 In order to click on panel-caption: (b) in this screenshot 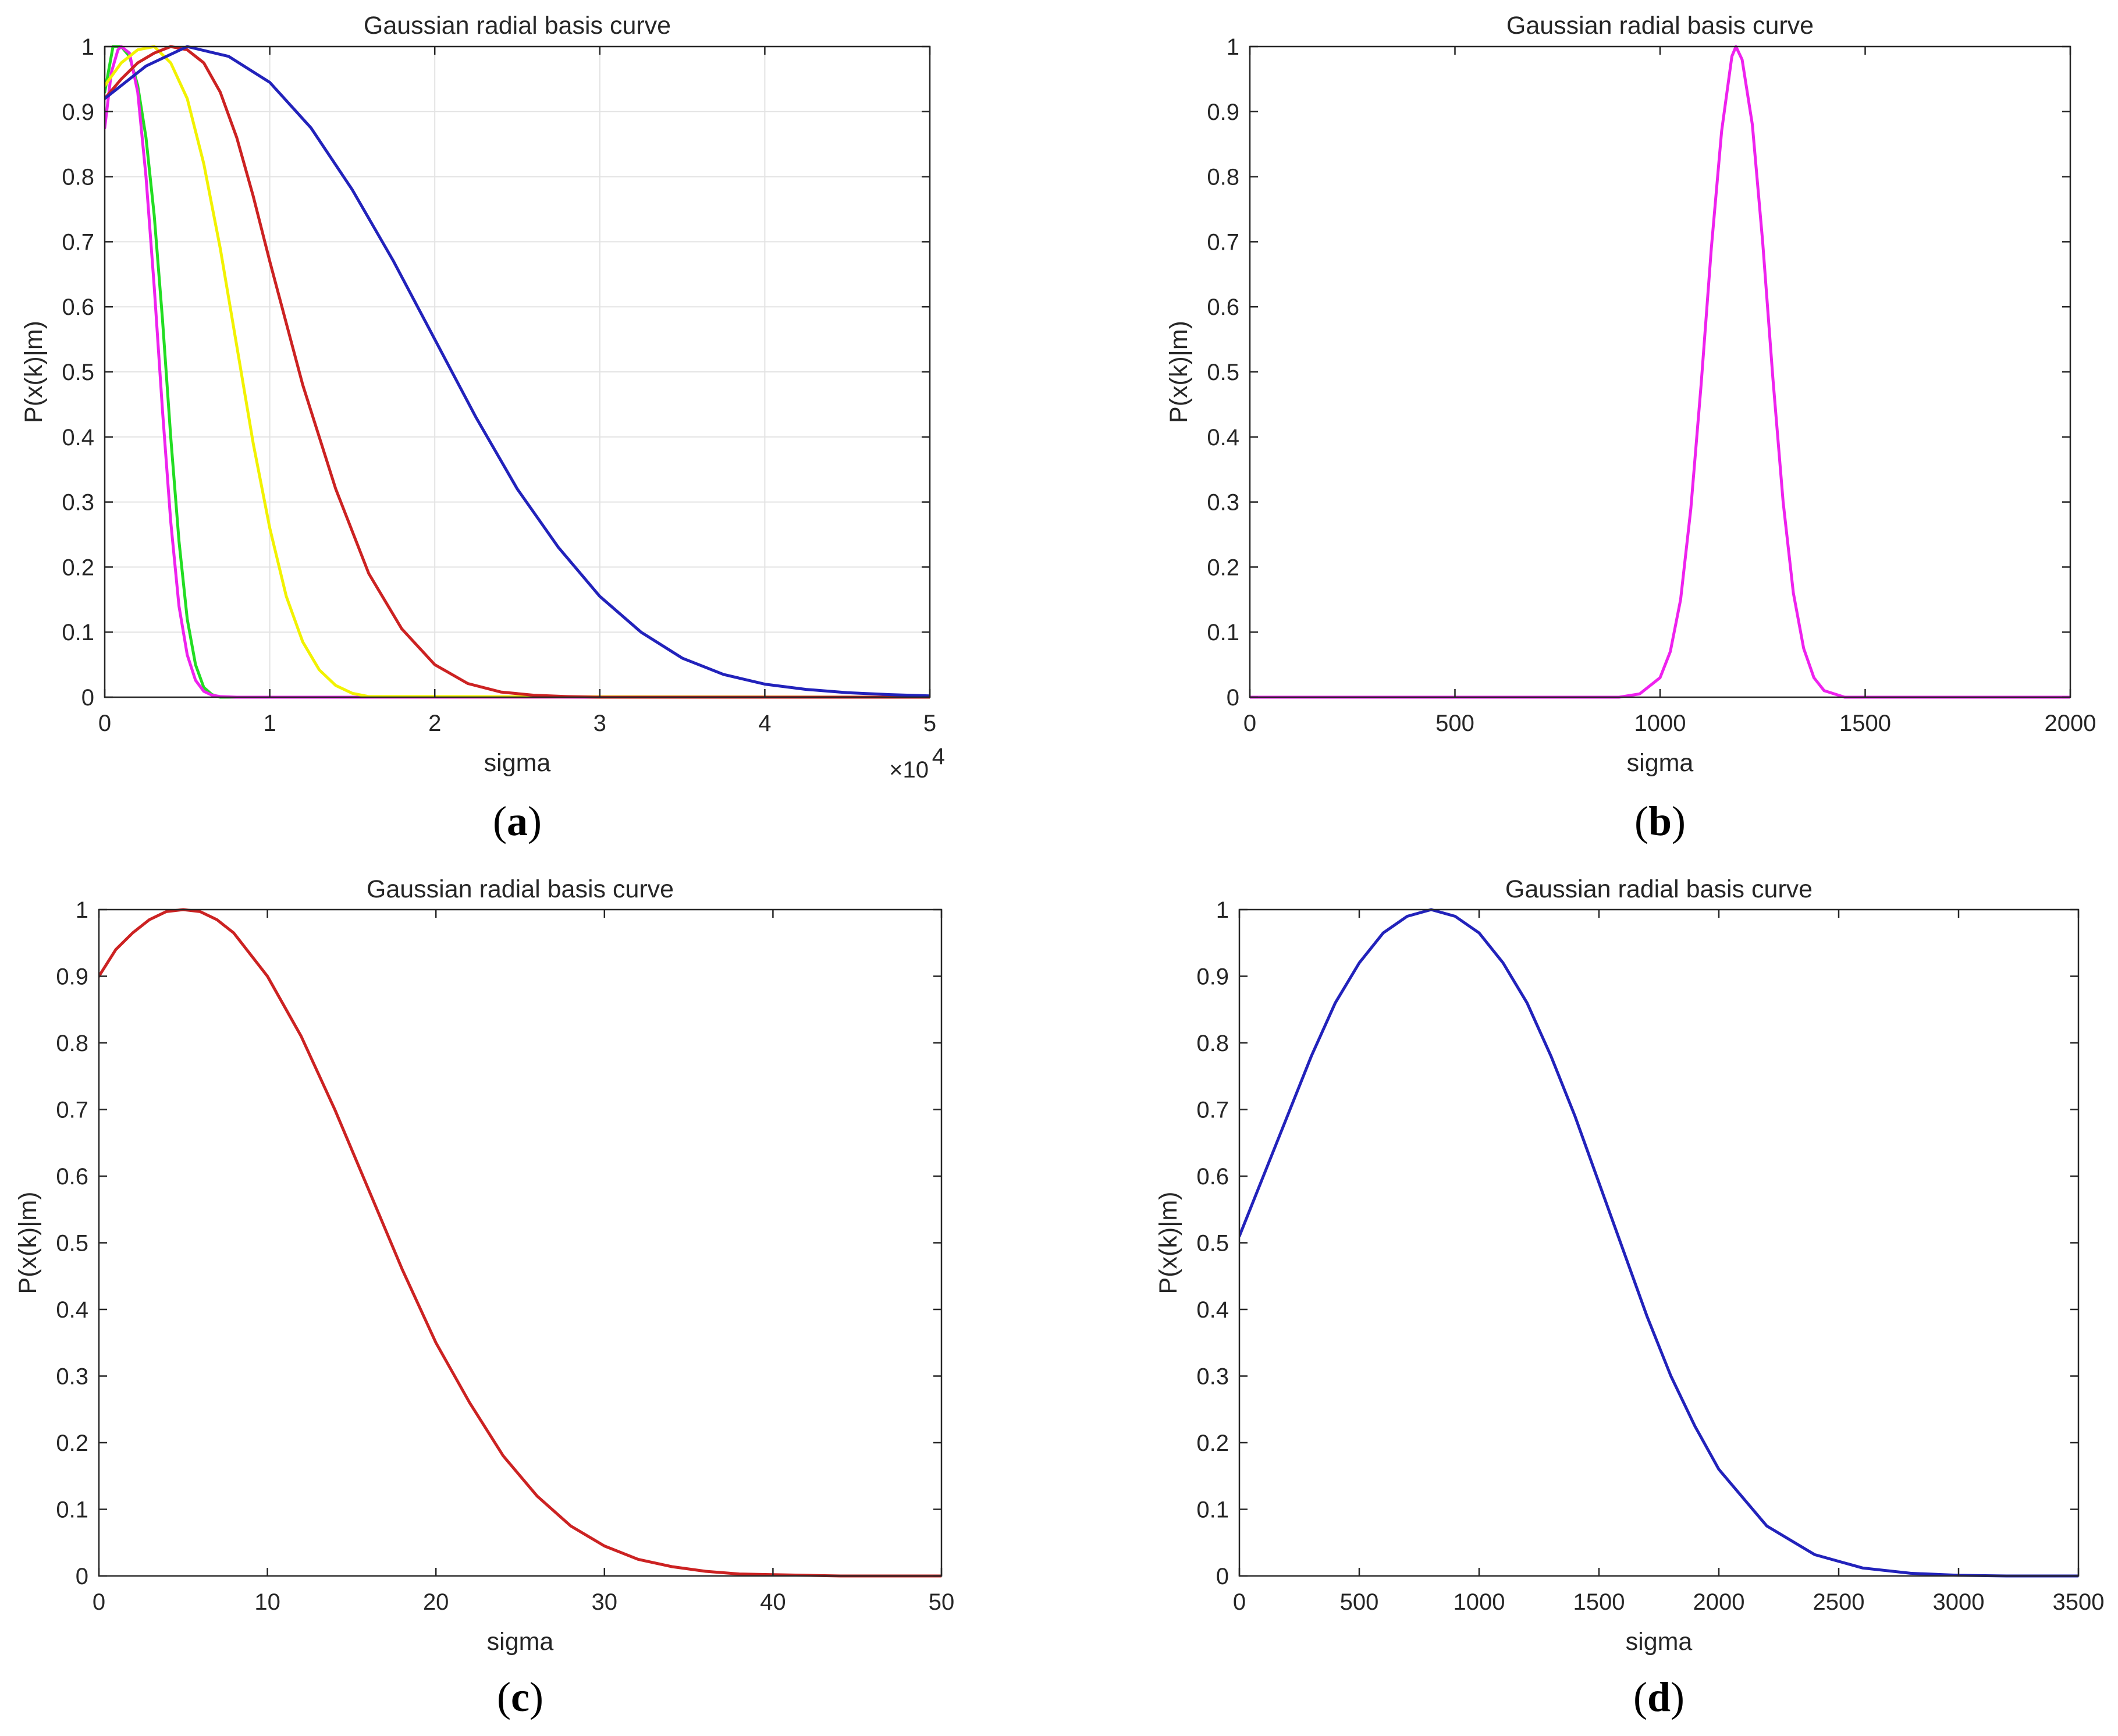, I will do `click(1660, 821)`.